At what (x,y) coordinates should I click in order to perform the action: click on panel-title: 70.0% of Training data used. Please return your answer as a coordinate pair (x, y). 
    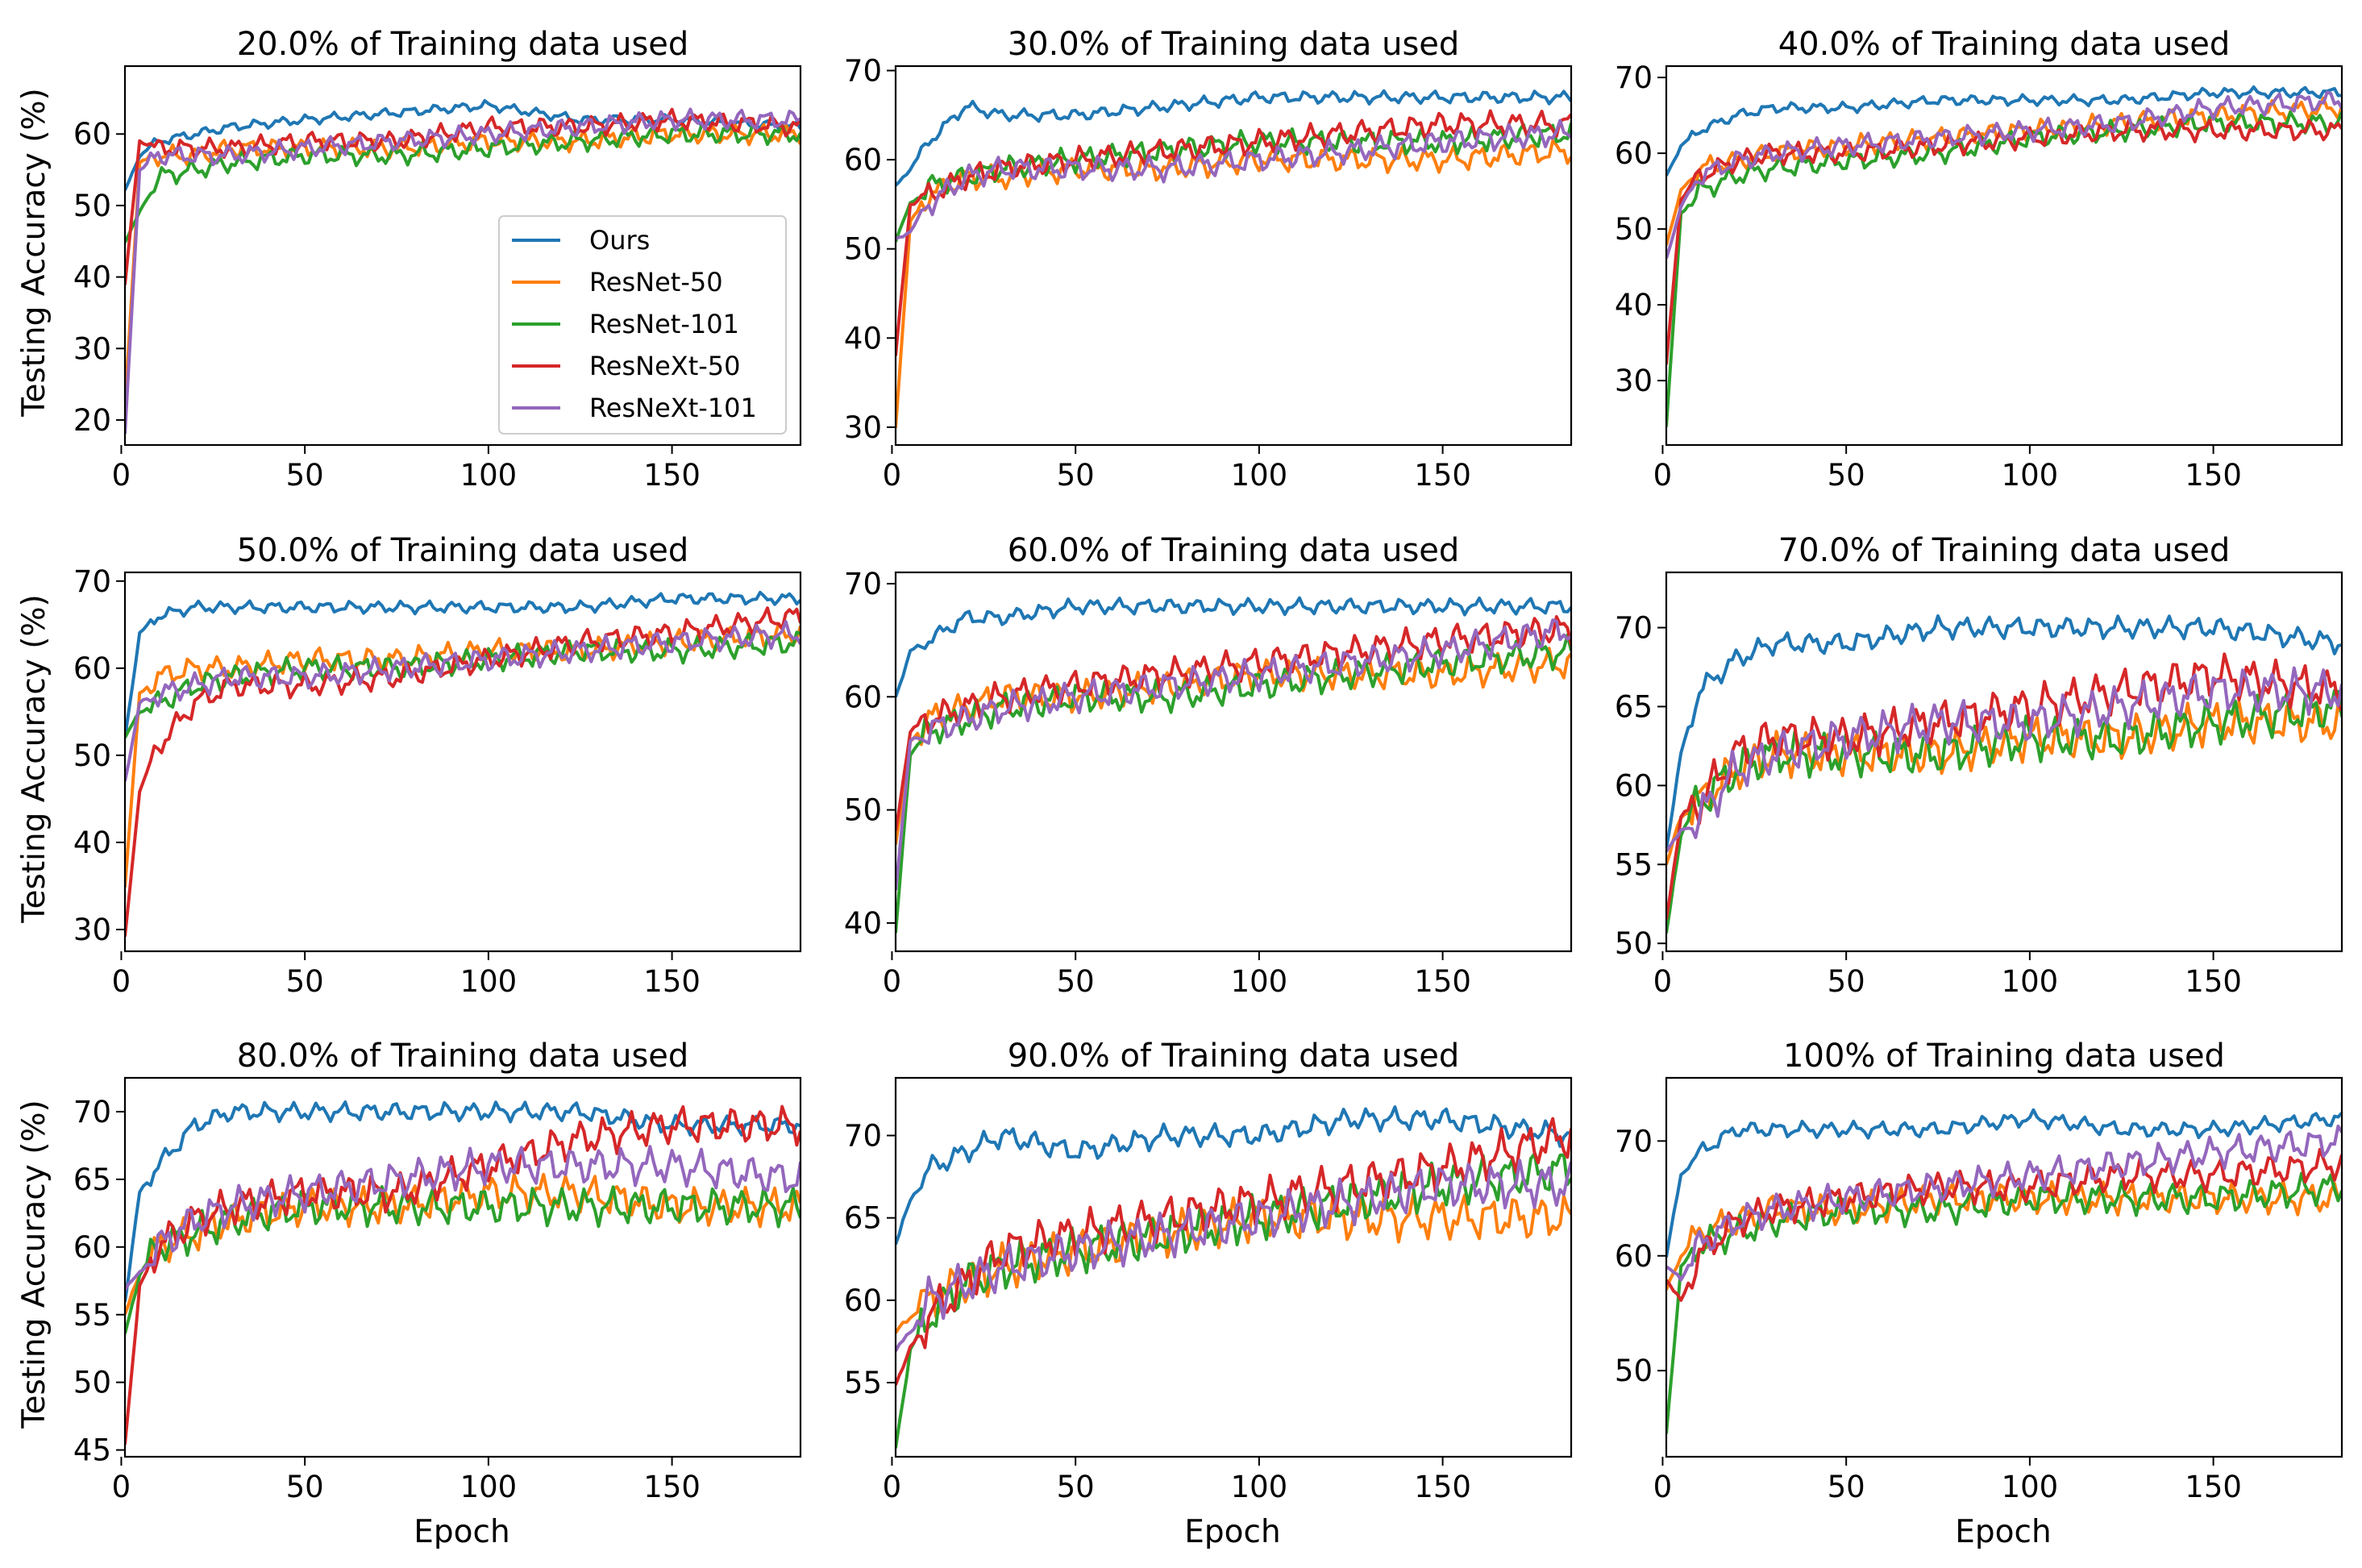
    Looking at the image, I should click on (2004, 550).